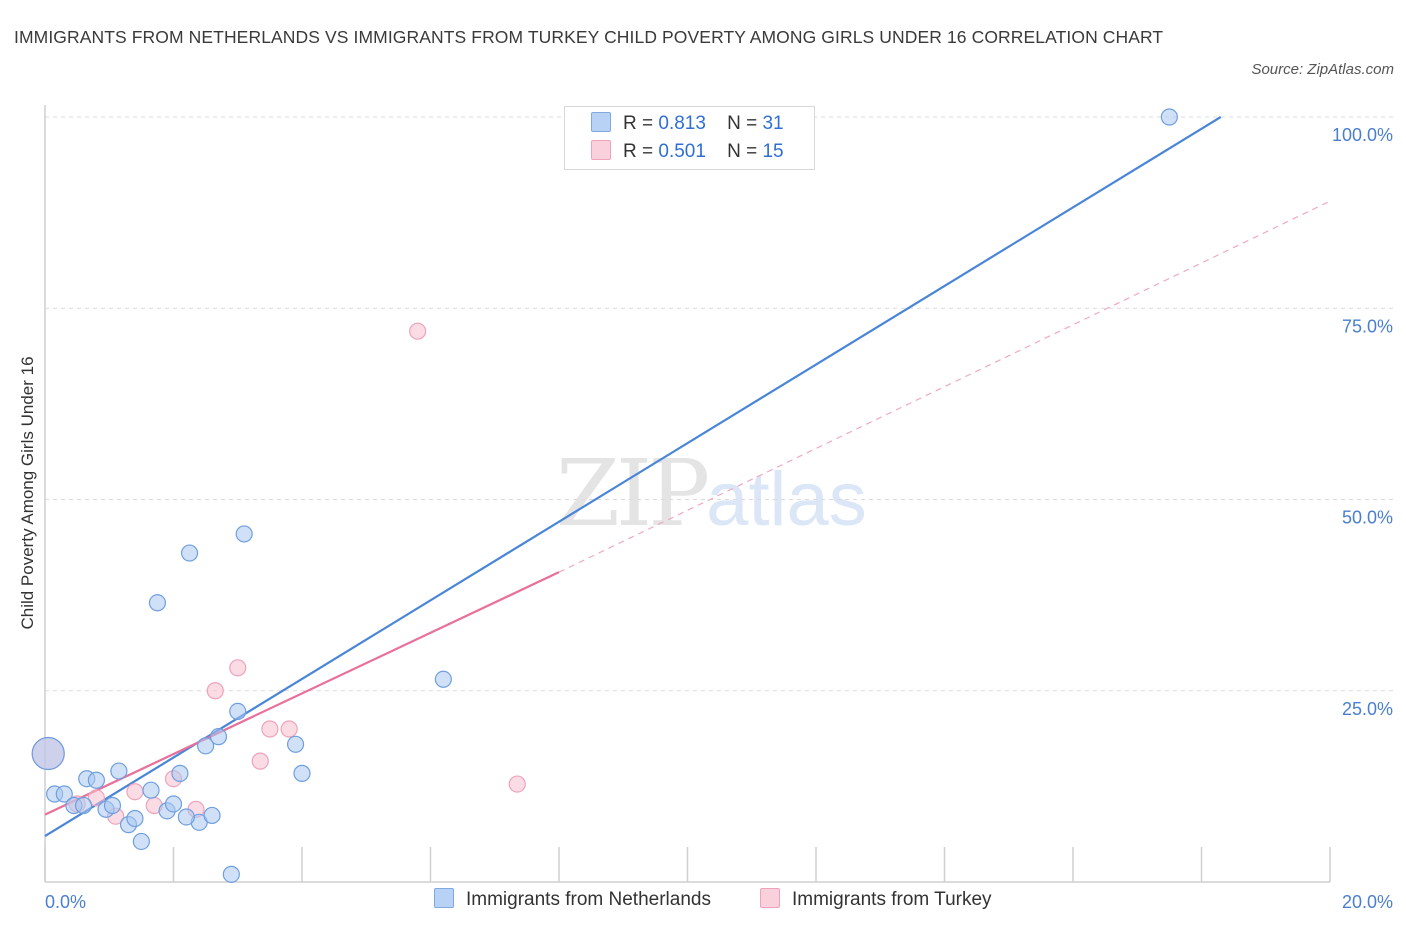  What do you see at coordinates (1362, 135) in the screenshot?
I see `y-tick-label: 100.0%` at bounding box center [1362, 135].